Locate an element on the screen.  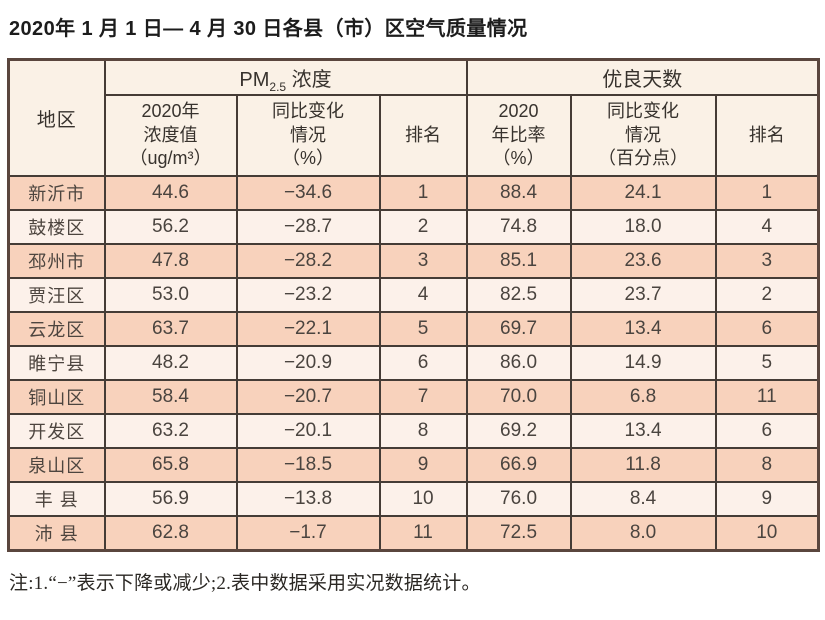
table-row: 新沂市 44.6 −34.6 1 88.4 24.1 1 is located at coordinates (413, 193).